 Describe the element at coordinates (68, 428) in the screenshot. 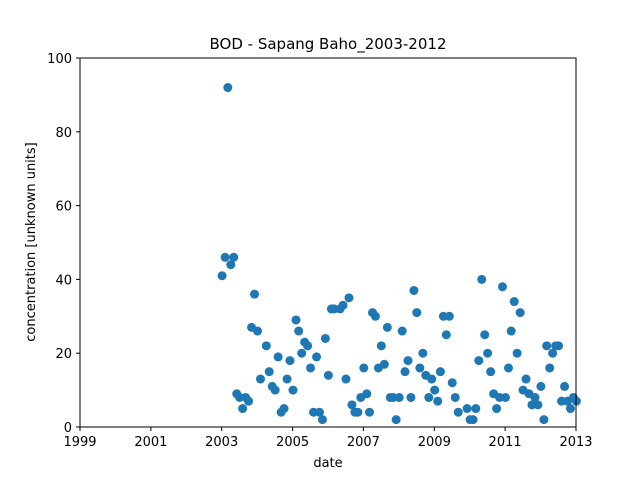

I see `y-tick-label: 0` at that location.